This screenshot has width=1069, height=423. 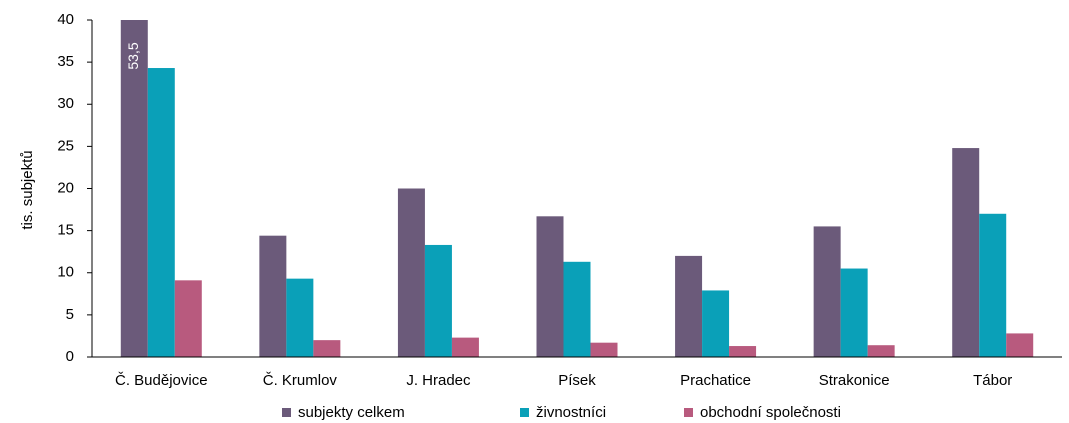 What do you see at coordinates (161, 380) in the screenshot?
I see `x-tick-label: Č. Budějovice` at bounding box center [161, 380].